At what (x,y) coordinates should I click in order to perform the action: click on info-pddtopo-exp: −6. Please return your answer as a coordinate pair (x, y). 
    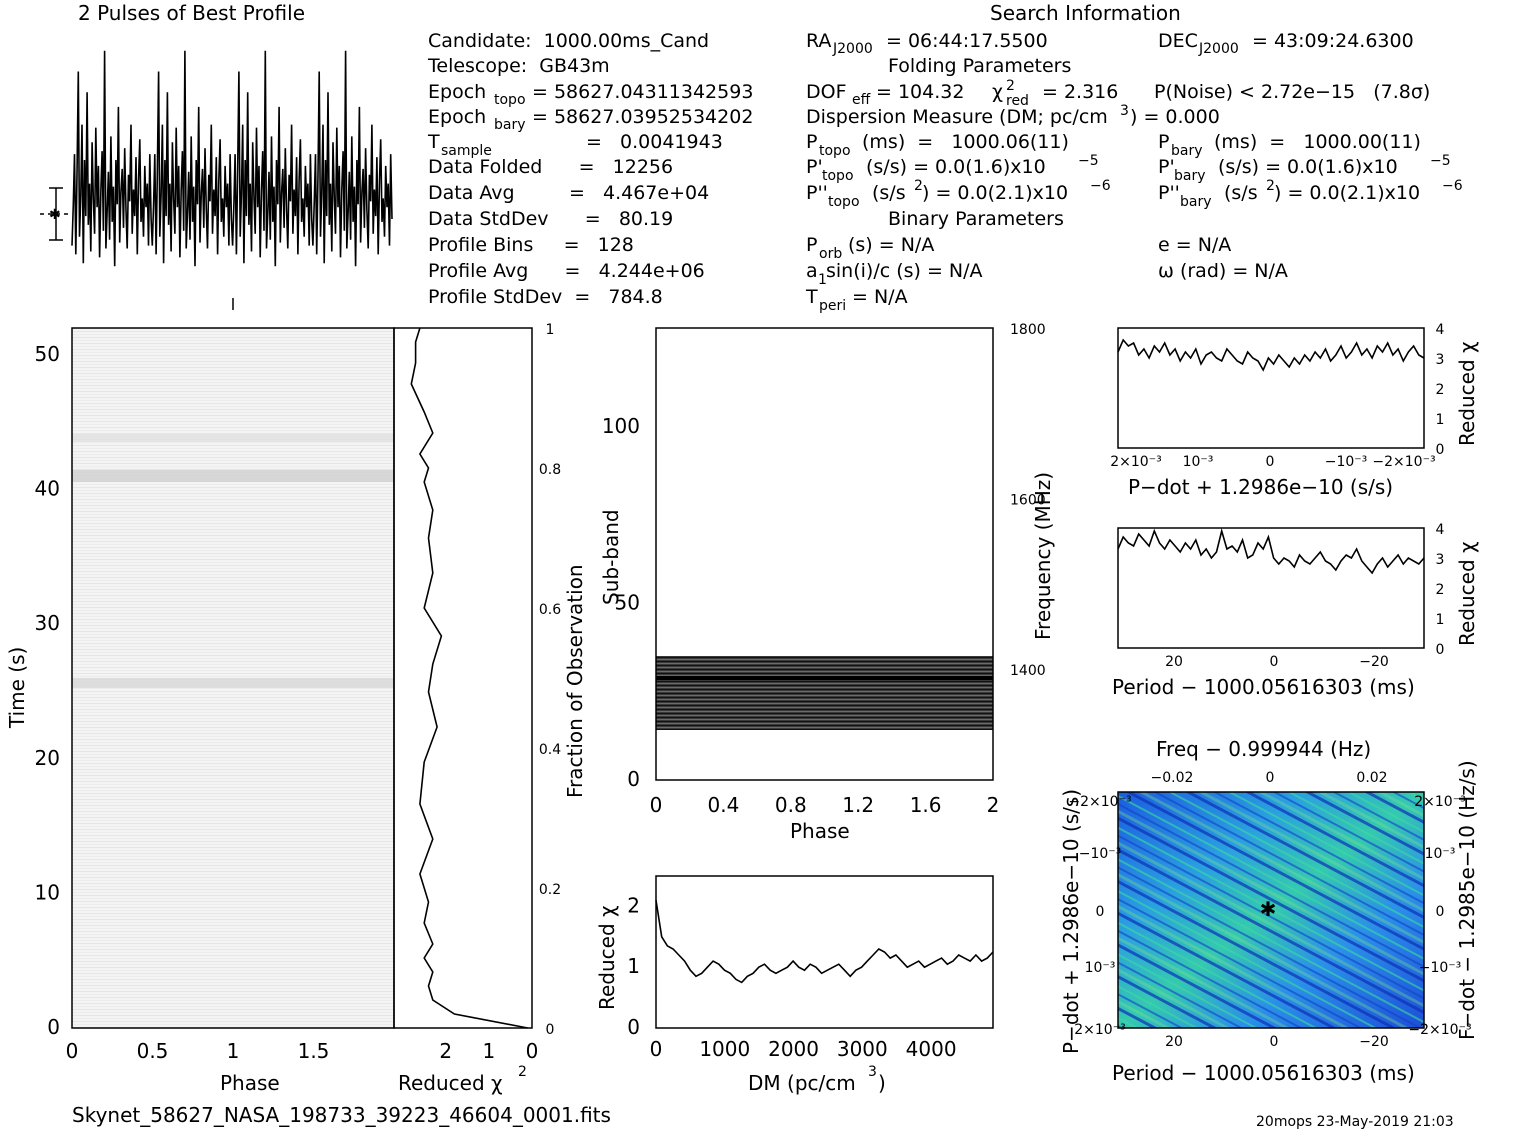
    Looking at the image, I should click on (1100, 186).